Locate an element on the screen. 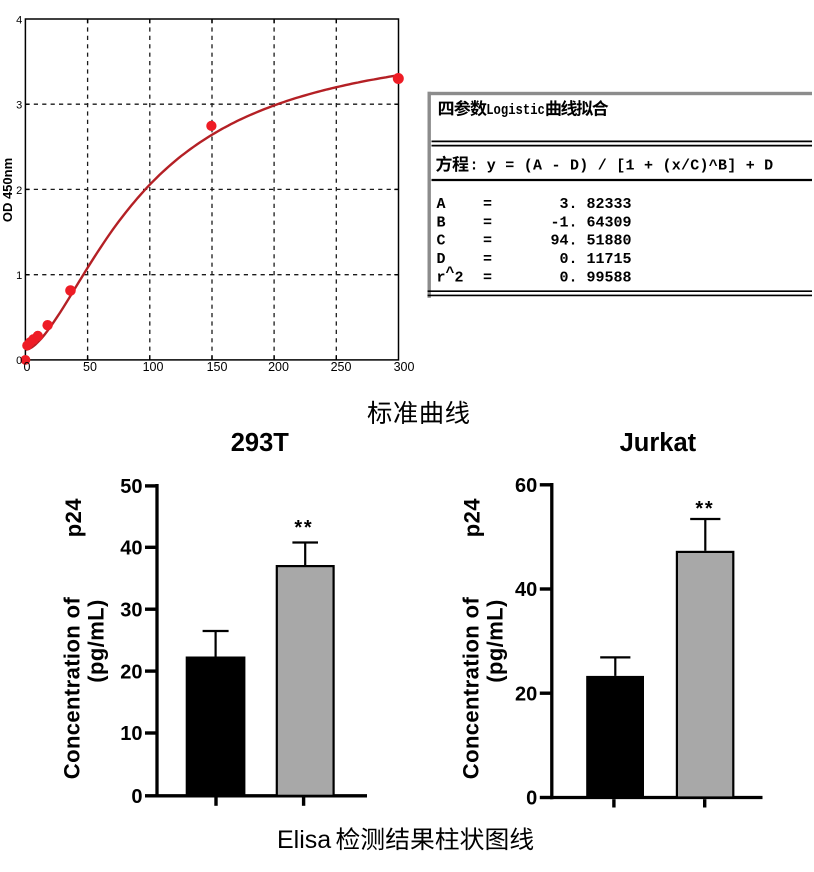 This screenshot has height=872, width=814. svg-text: 3 is located at coordinates (19, 106).